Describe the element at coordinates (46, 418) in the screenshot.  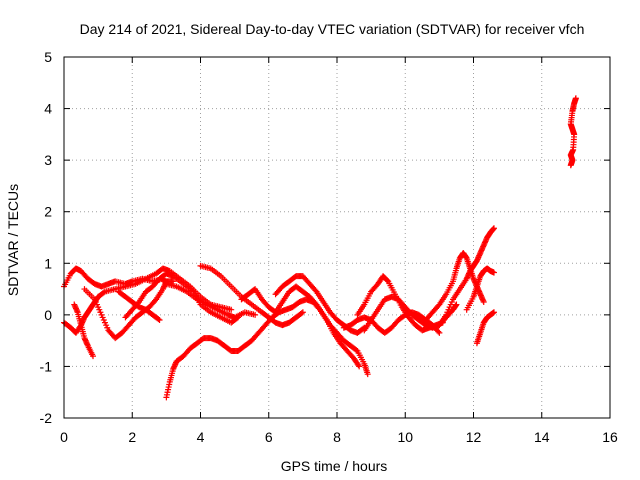
I see `y-tick-label: -2` at that location.